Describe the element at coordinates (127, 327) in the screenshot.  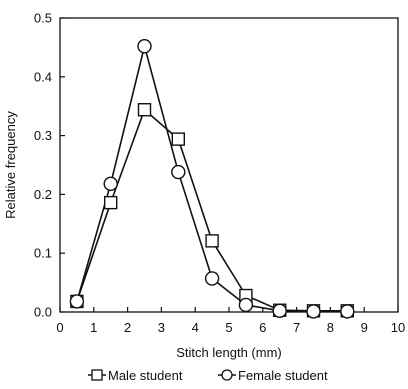
I see `x-tick-label: 2` at that location.